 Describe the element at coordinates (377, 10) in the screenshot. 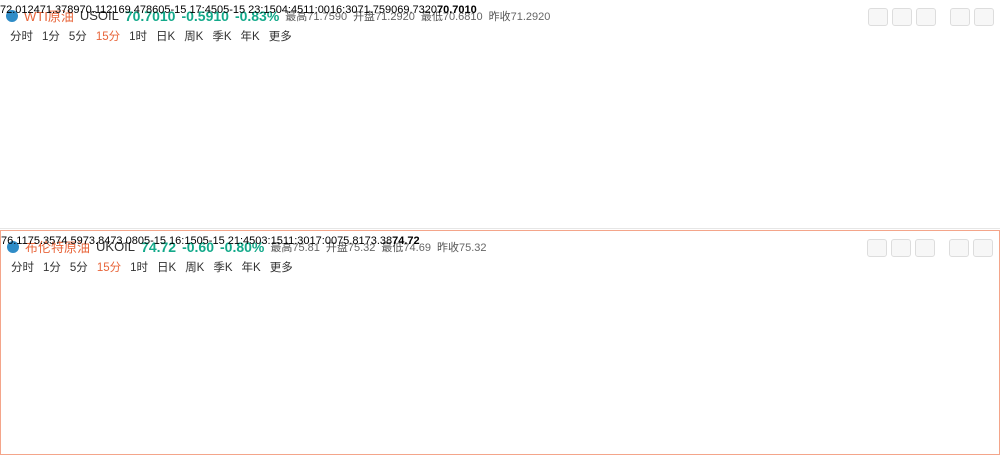

I see `high-marker: 71.7590` at that location.